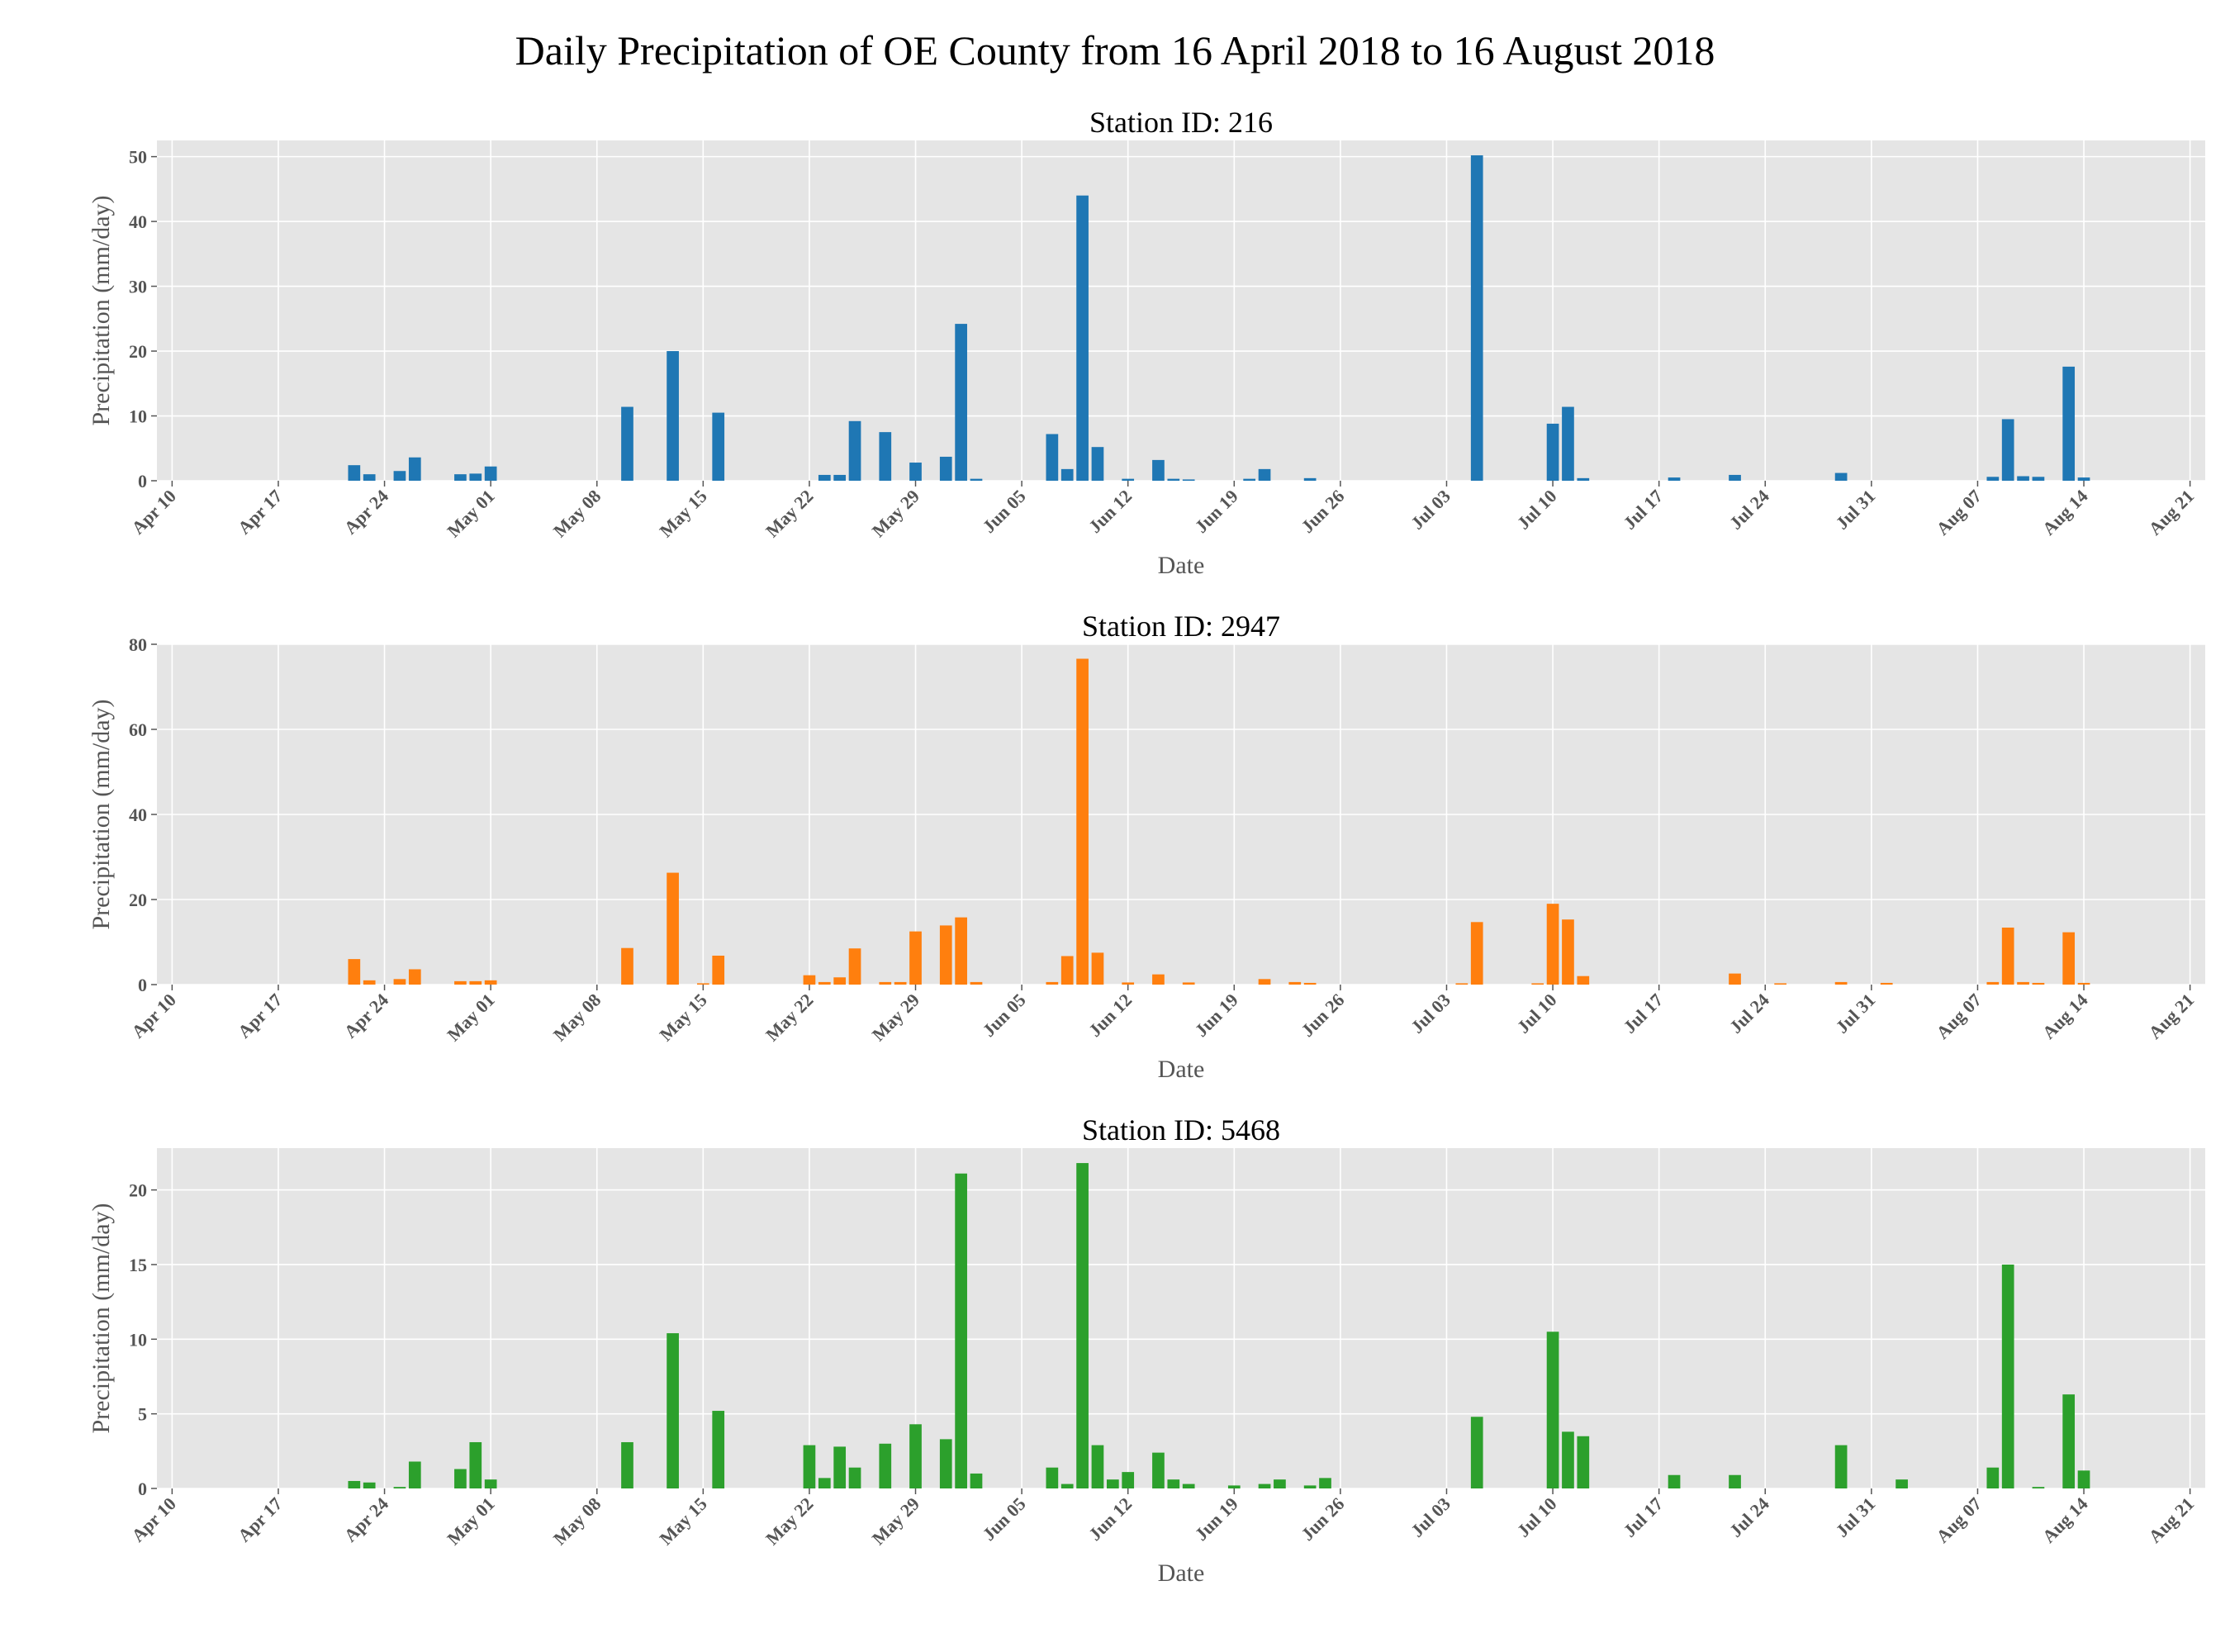  I want to click on x-tick-label: Aug 14, so click(2065, 1016).